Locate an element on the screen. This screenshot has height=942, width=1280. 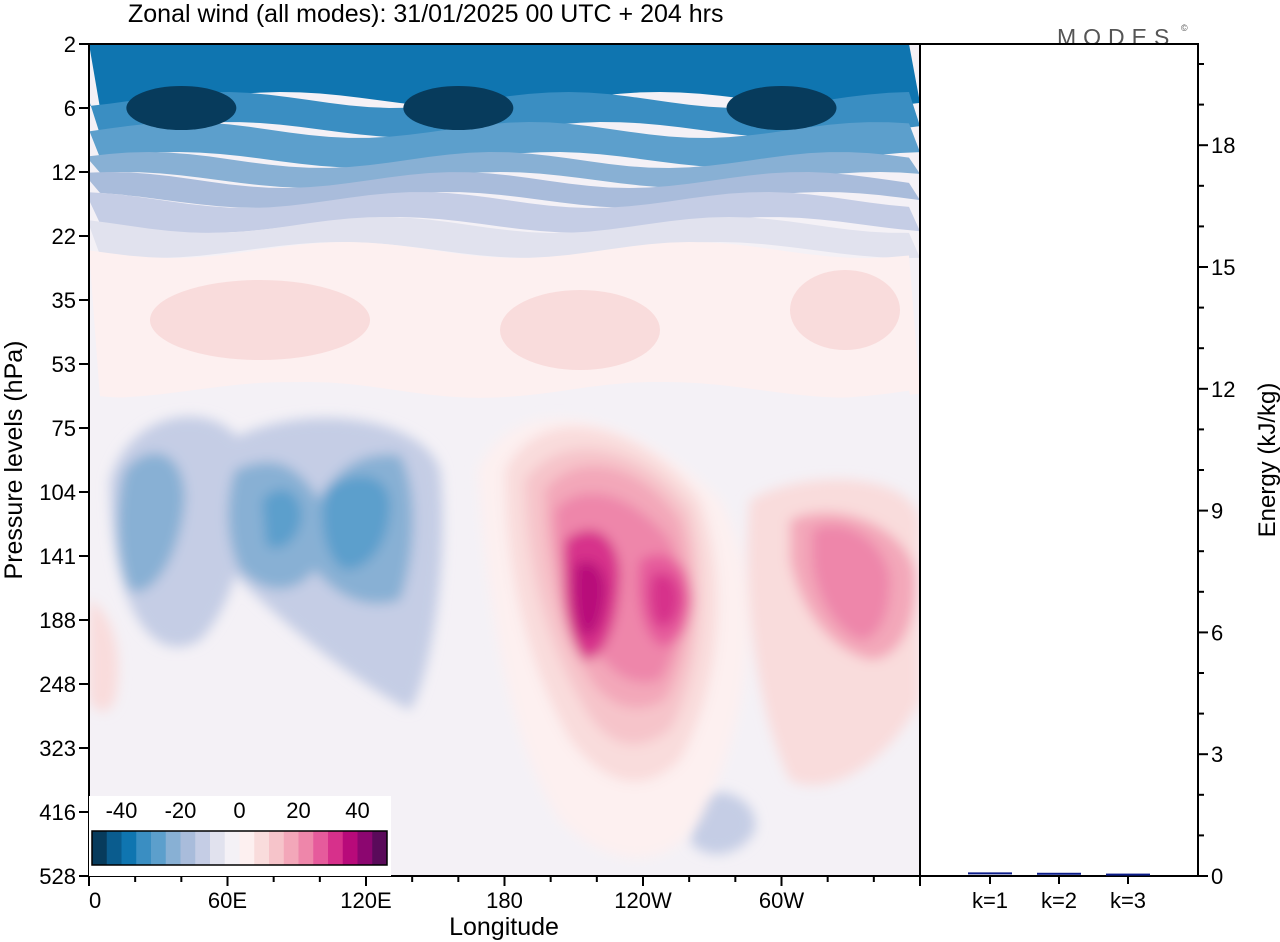
colorbar-swatches is located at coordinates (239, 848).